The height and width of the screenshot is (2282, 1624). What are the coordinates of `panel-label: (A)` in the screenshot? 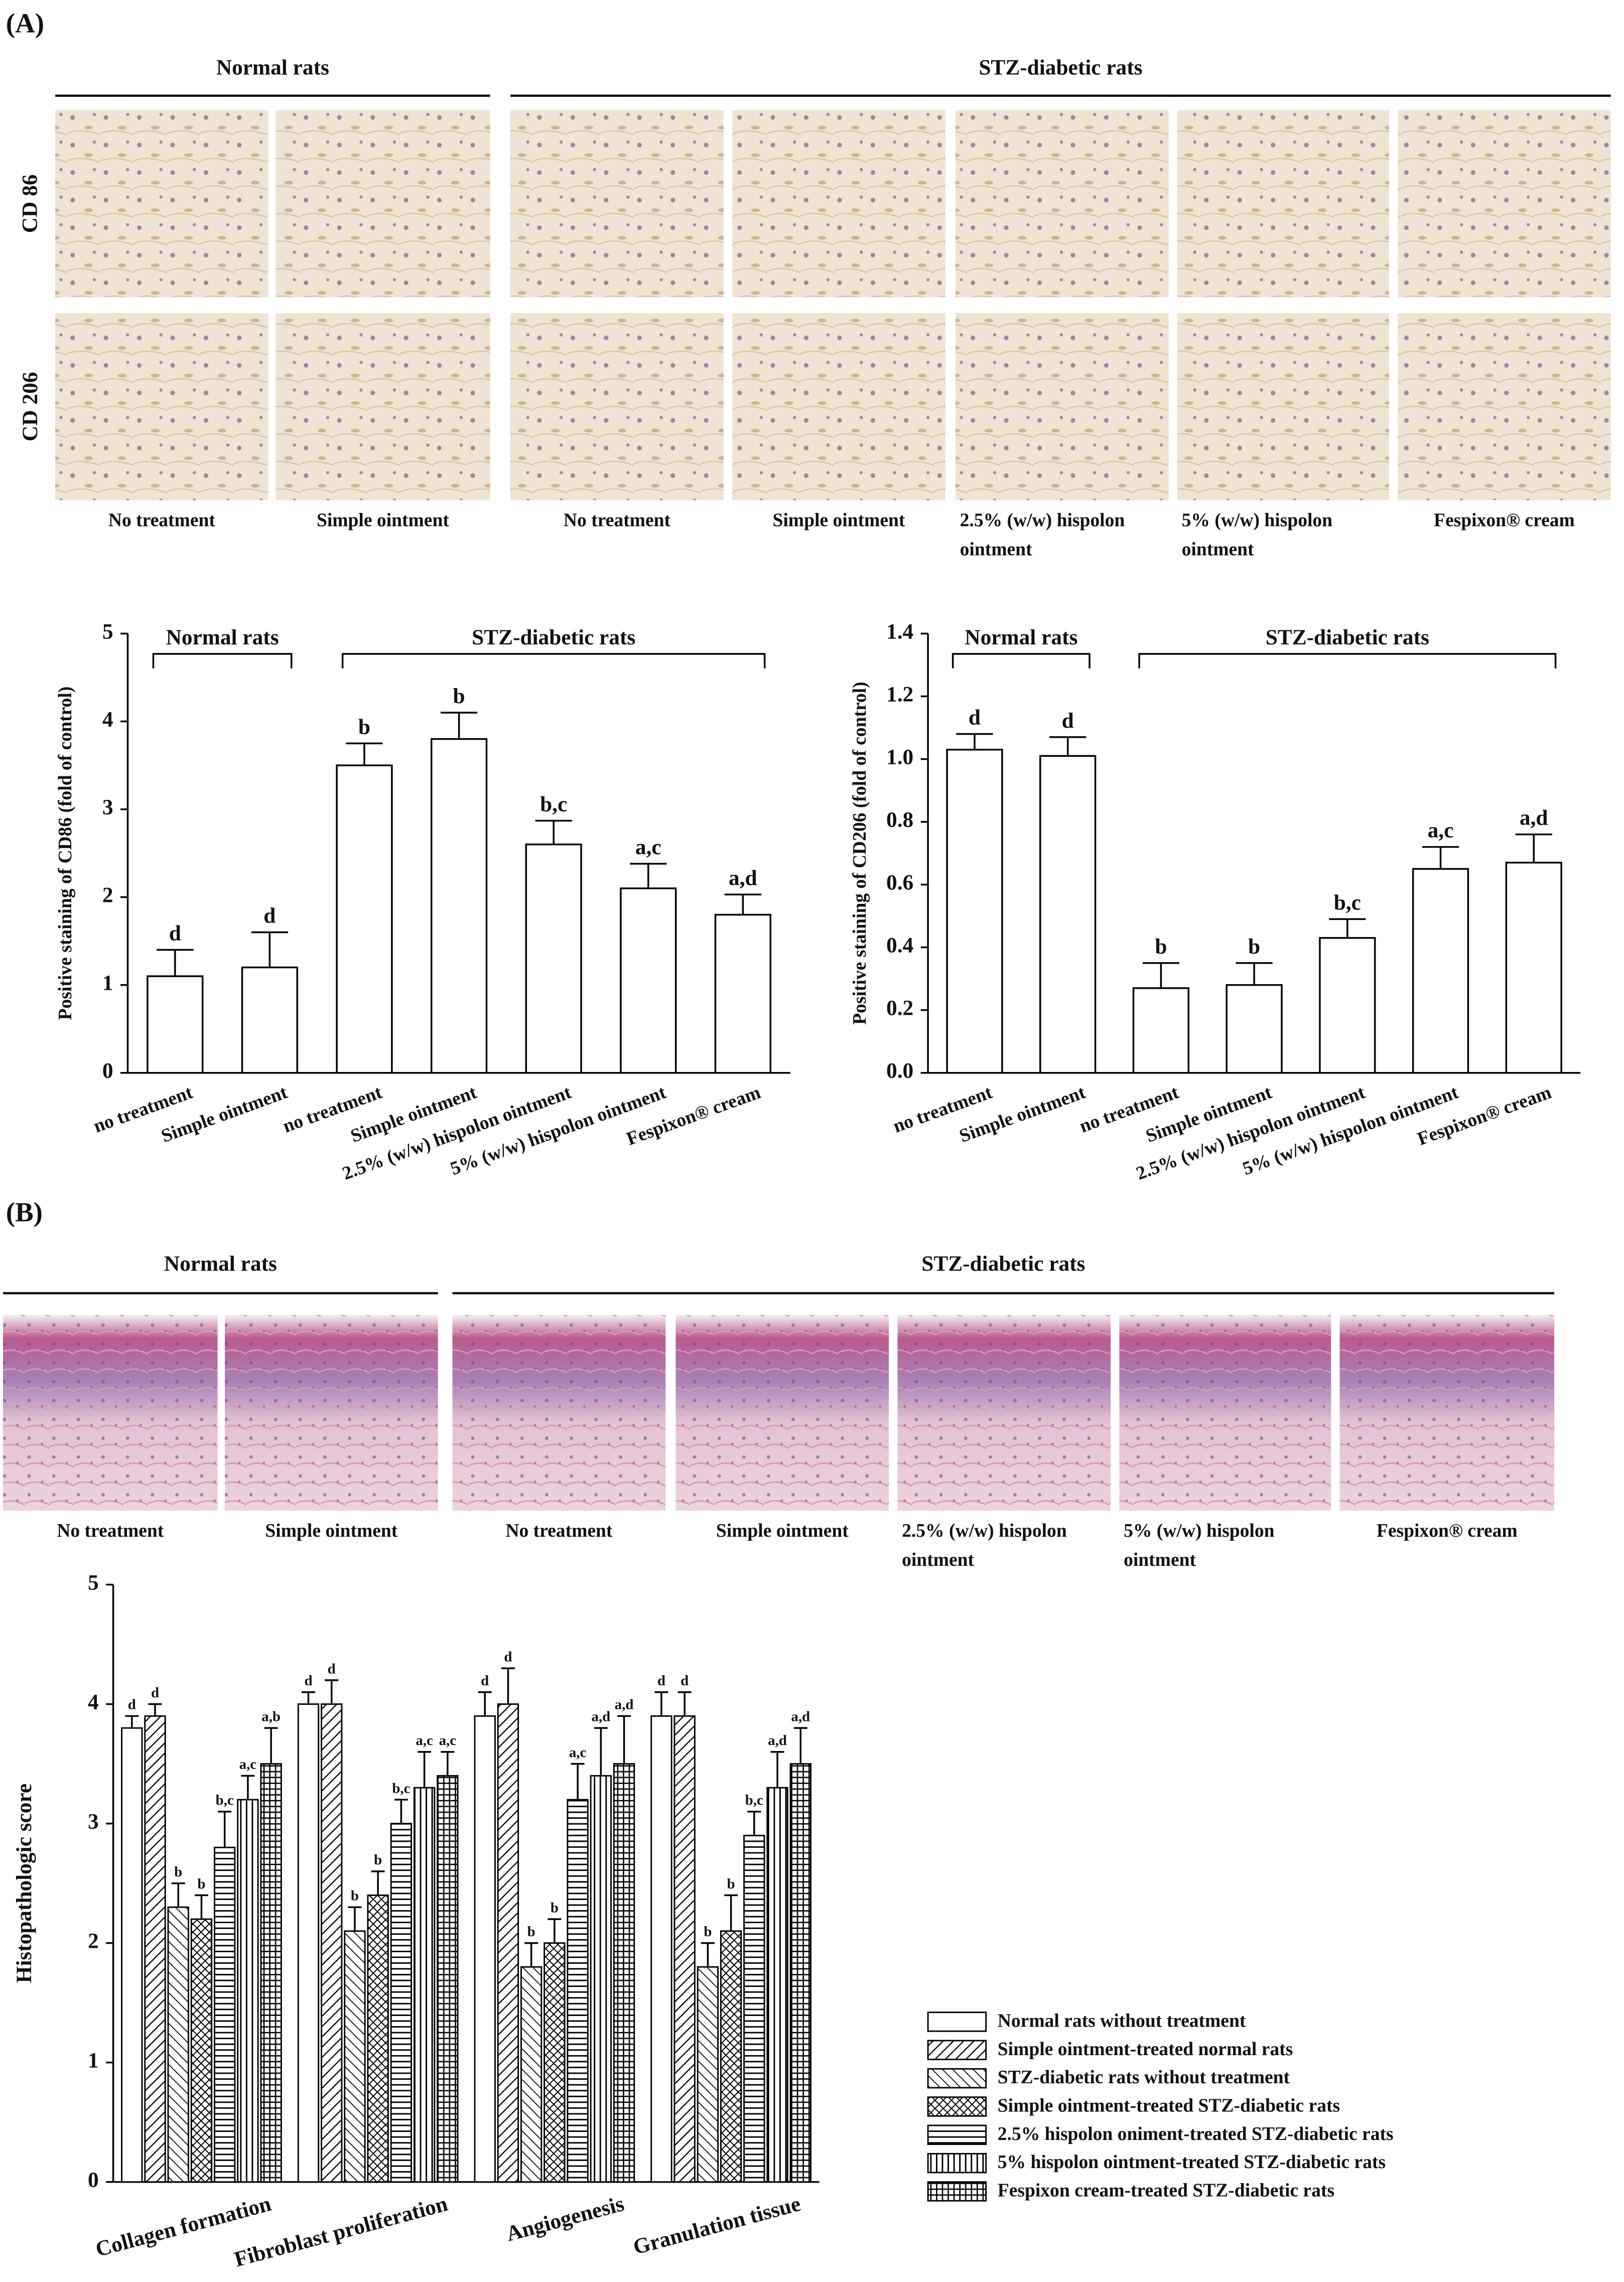 It's located at (25, 23).